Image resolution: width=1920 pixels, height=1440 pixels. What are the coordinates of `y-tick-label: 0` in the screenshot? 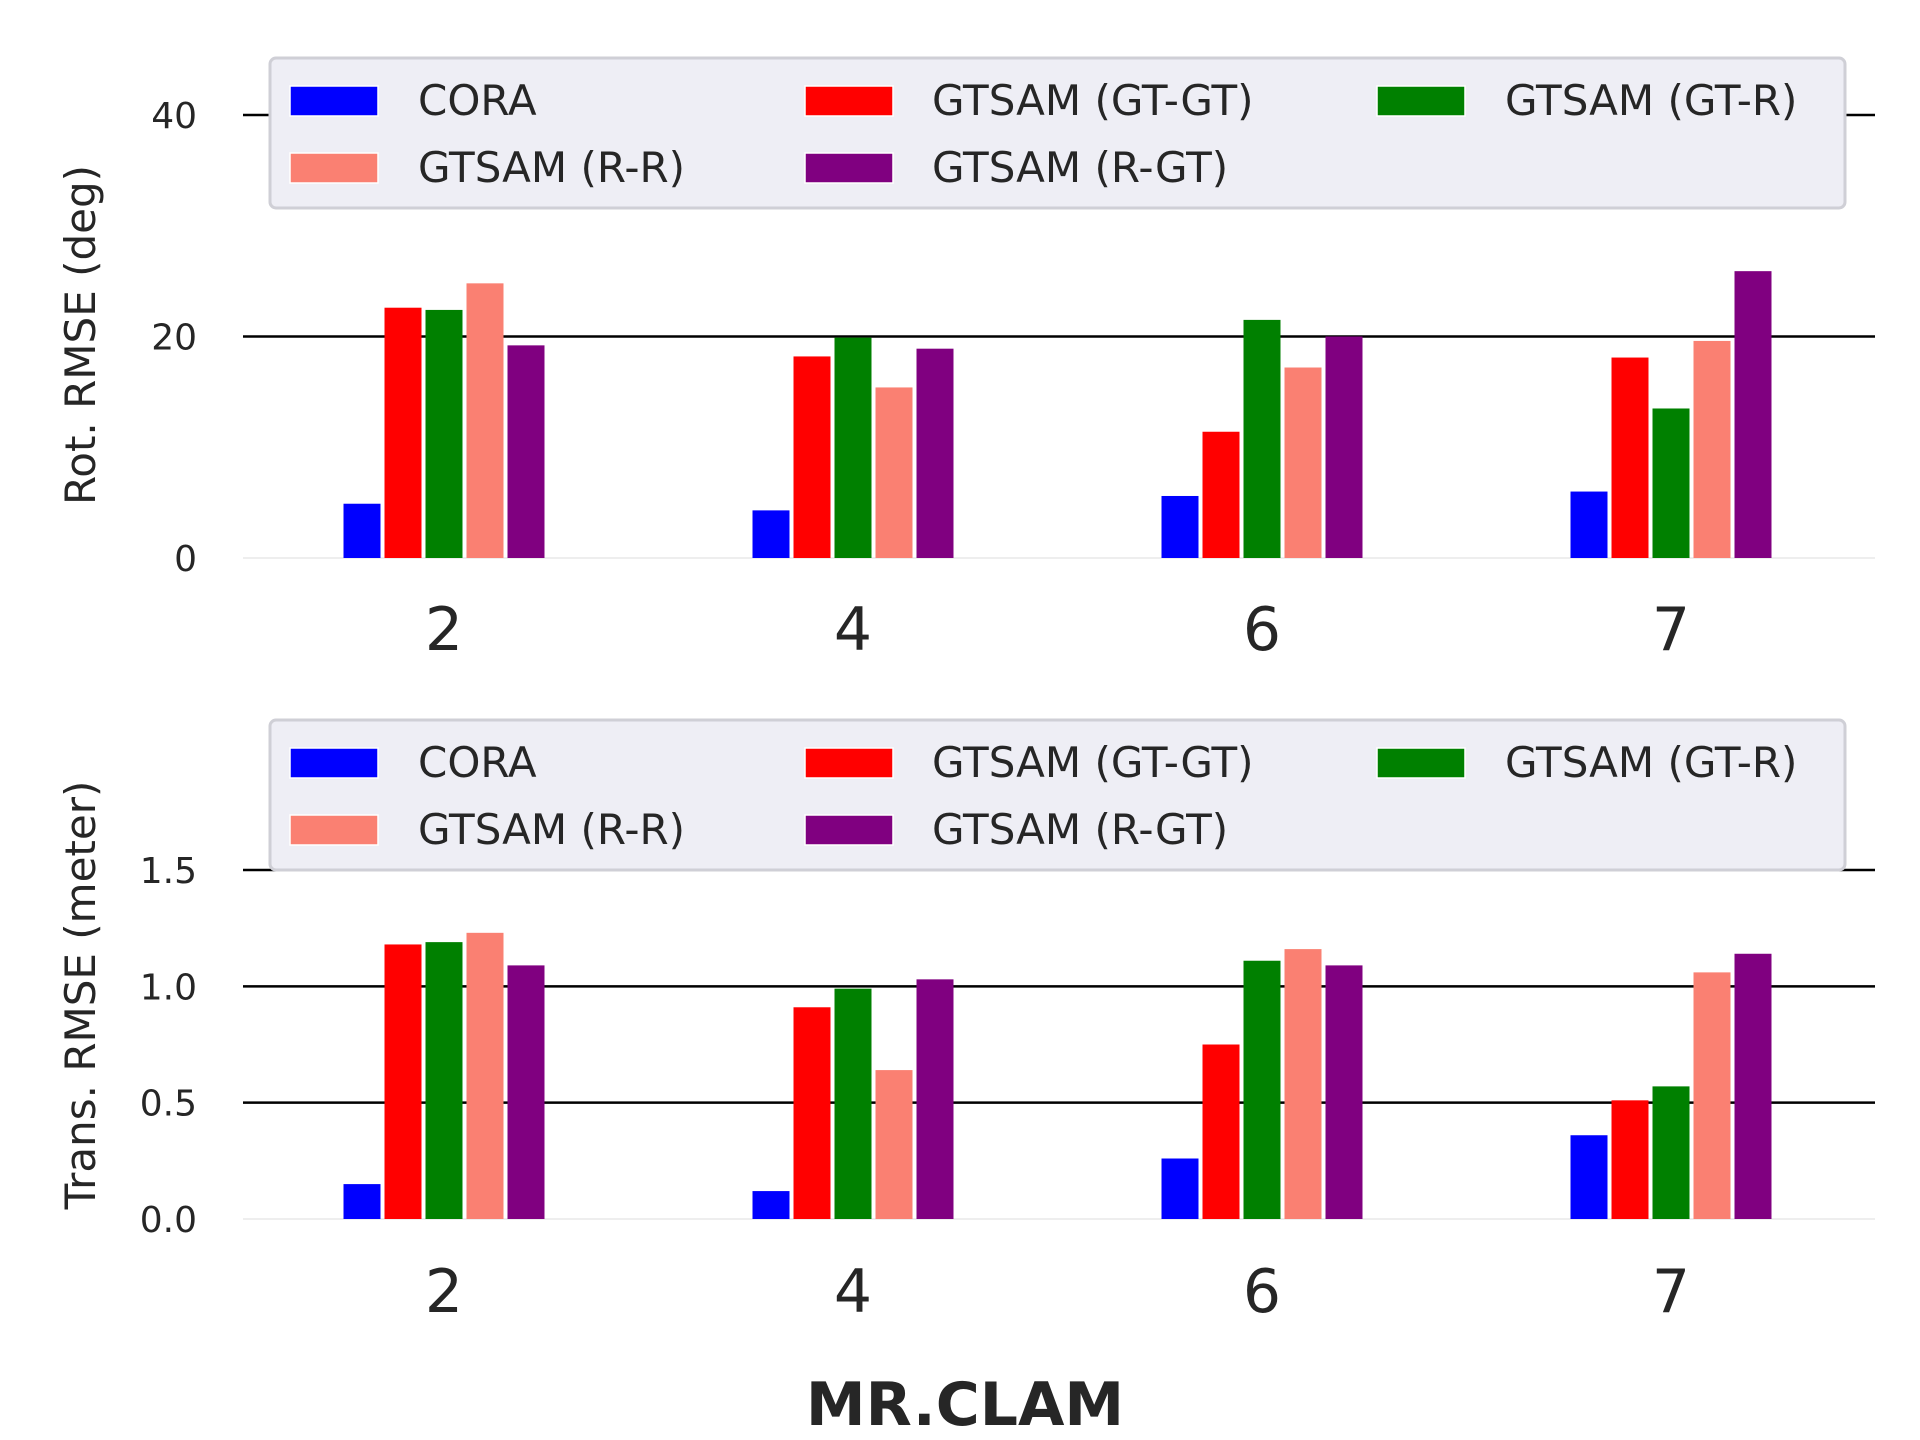 It's located at (185, 559).